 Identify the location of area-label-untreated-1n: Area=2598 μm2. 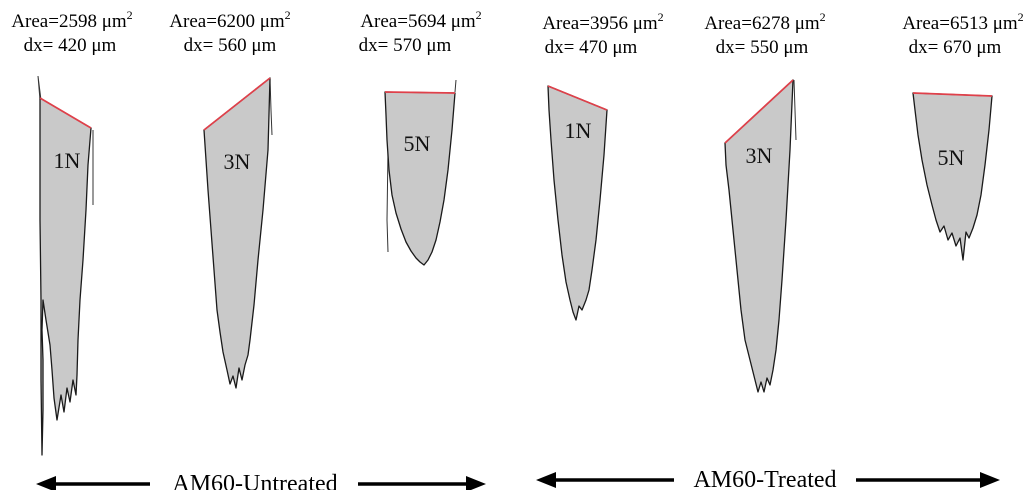
(71, 20).